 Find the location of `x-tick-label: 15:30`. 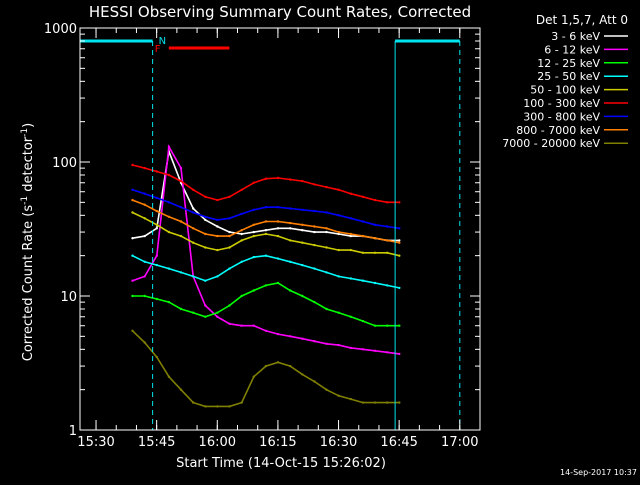

x-tick-label: 15:30 is located at coordinates (95, 442).